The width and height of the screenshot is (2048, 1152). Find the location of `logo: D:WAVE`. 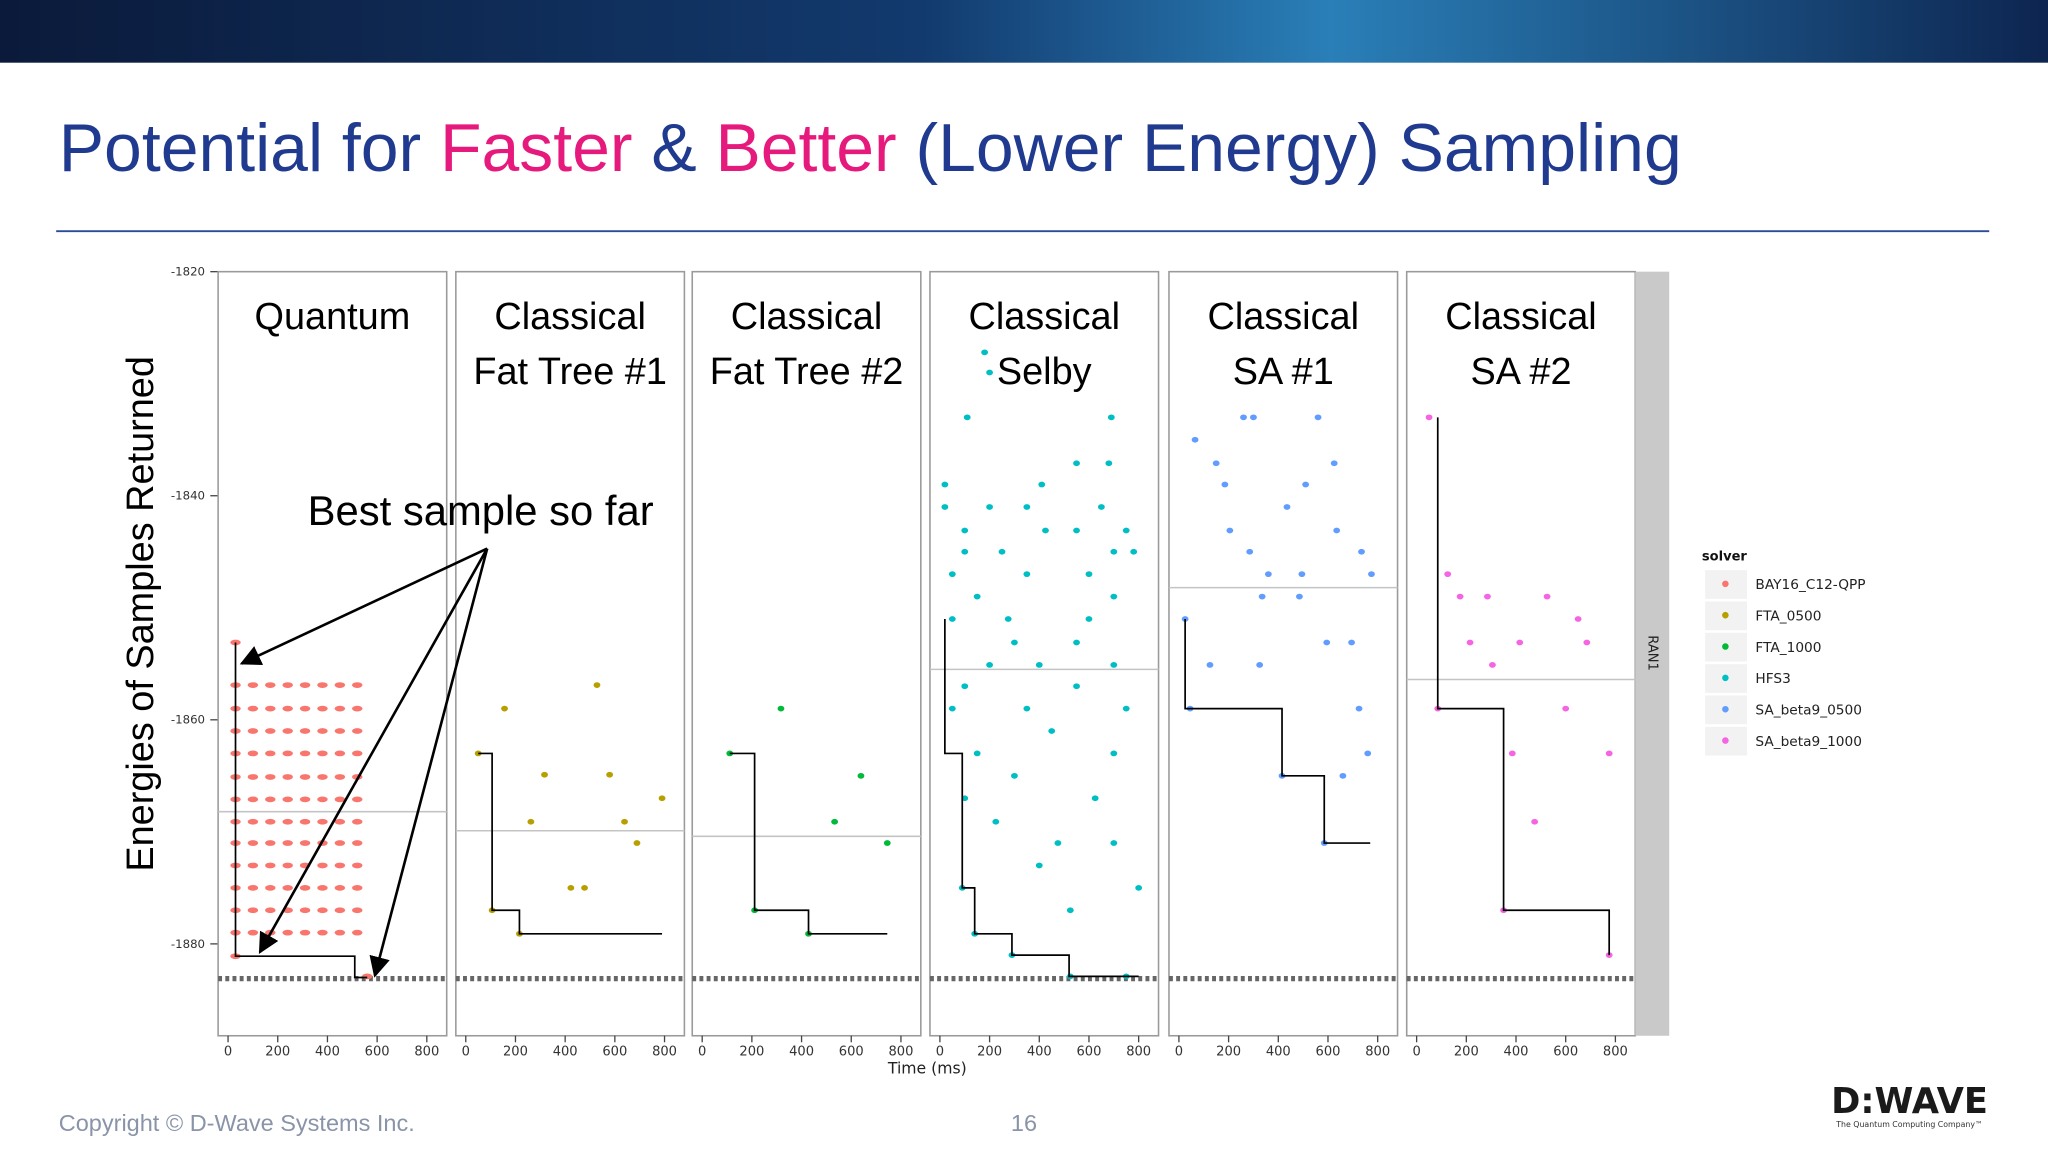

logo: D:WAVE is located at coordinates (1909, 1101).